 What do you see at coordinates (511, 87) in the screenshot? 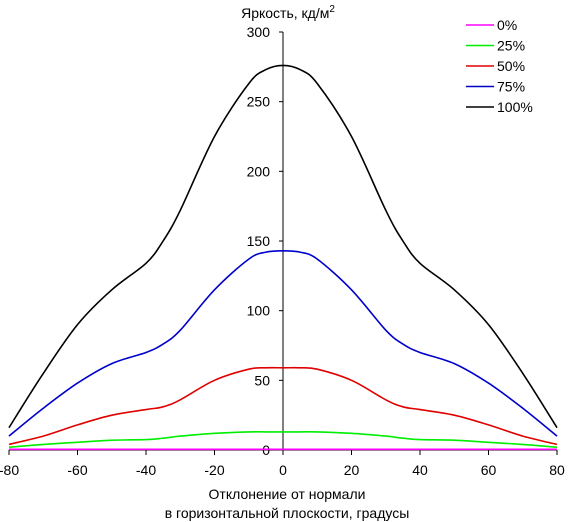
I see `legend-label: 75%` at bounding box center [511, 87].